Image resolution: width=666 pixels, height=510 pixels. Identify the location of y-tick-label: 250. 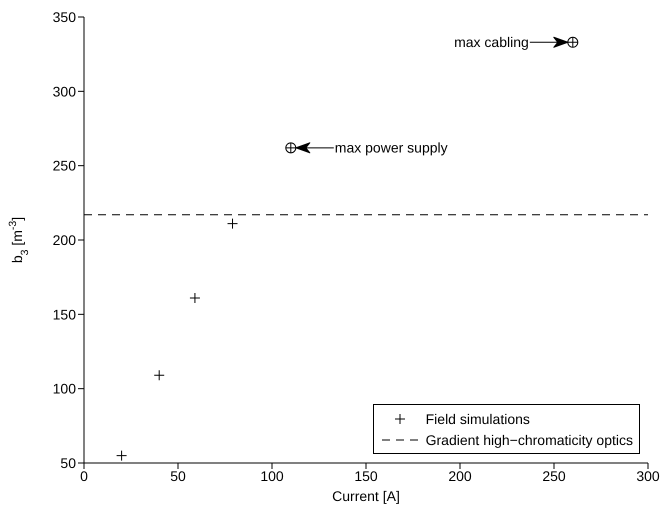
(64, 166).